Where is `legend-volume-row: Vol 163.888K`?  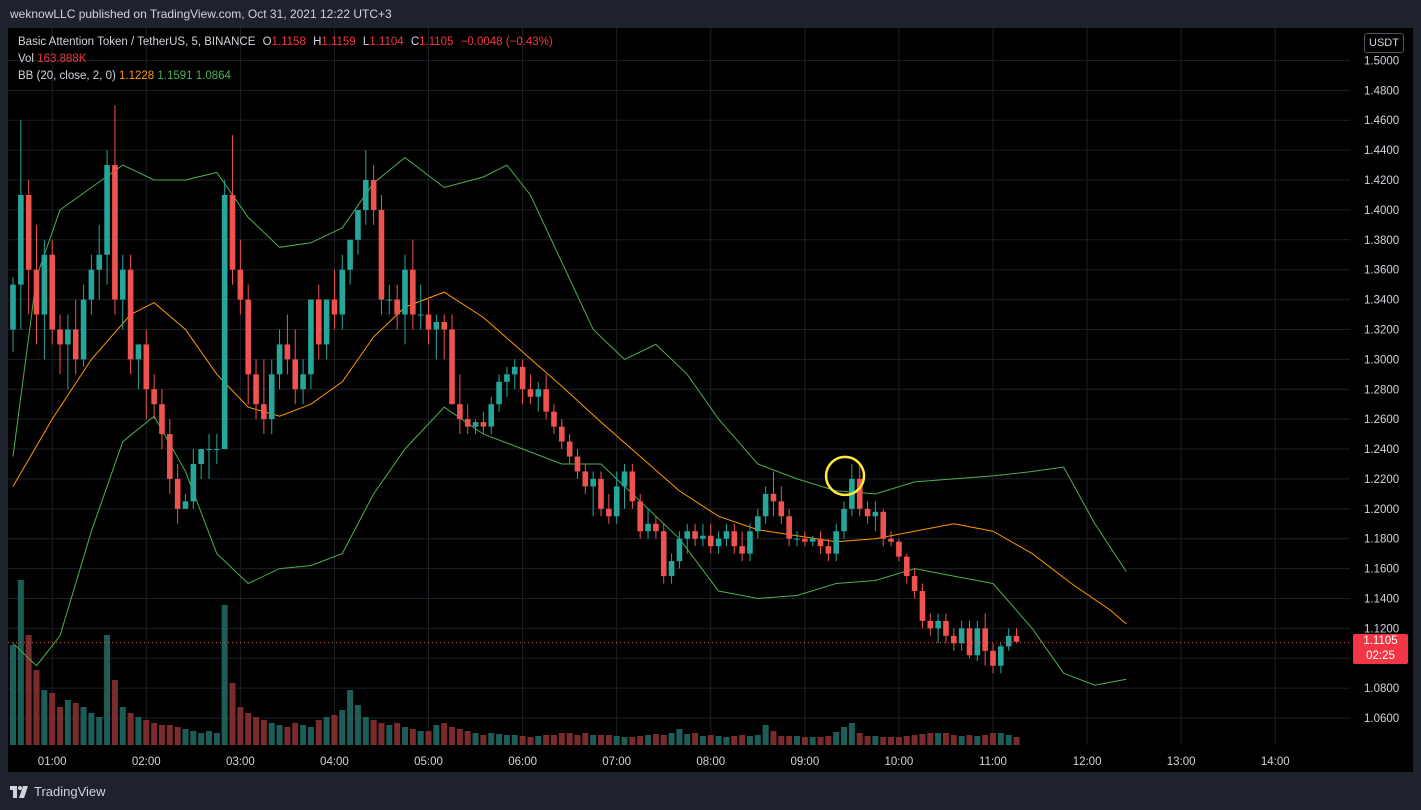
legend-volume-row: Vol 163.888K is located at coordinates (285, 59).